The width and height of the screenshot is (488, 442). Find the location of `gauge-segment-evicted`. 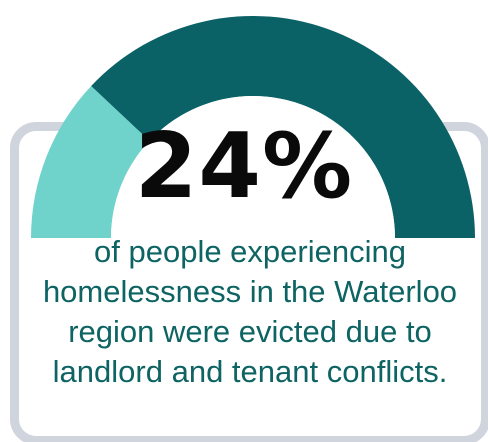

gauge-segment-evicted is located at coordinates (90, 162).